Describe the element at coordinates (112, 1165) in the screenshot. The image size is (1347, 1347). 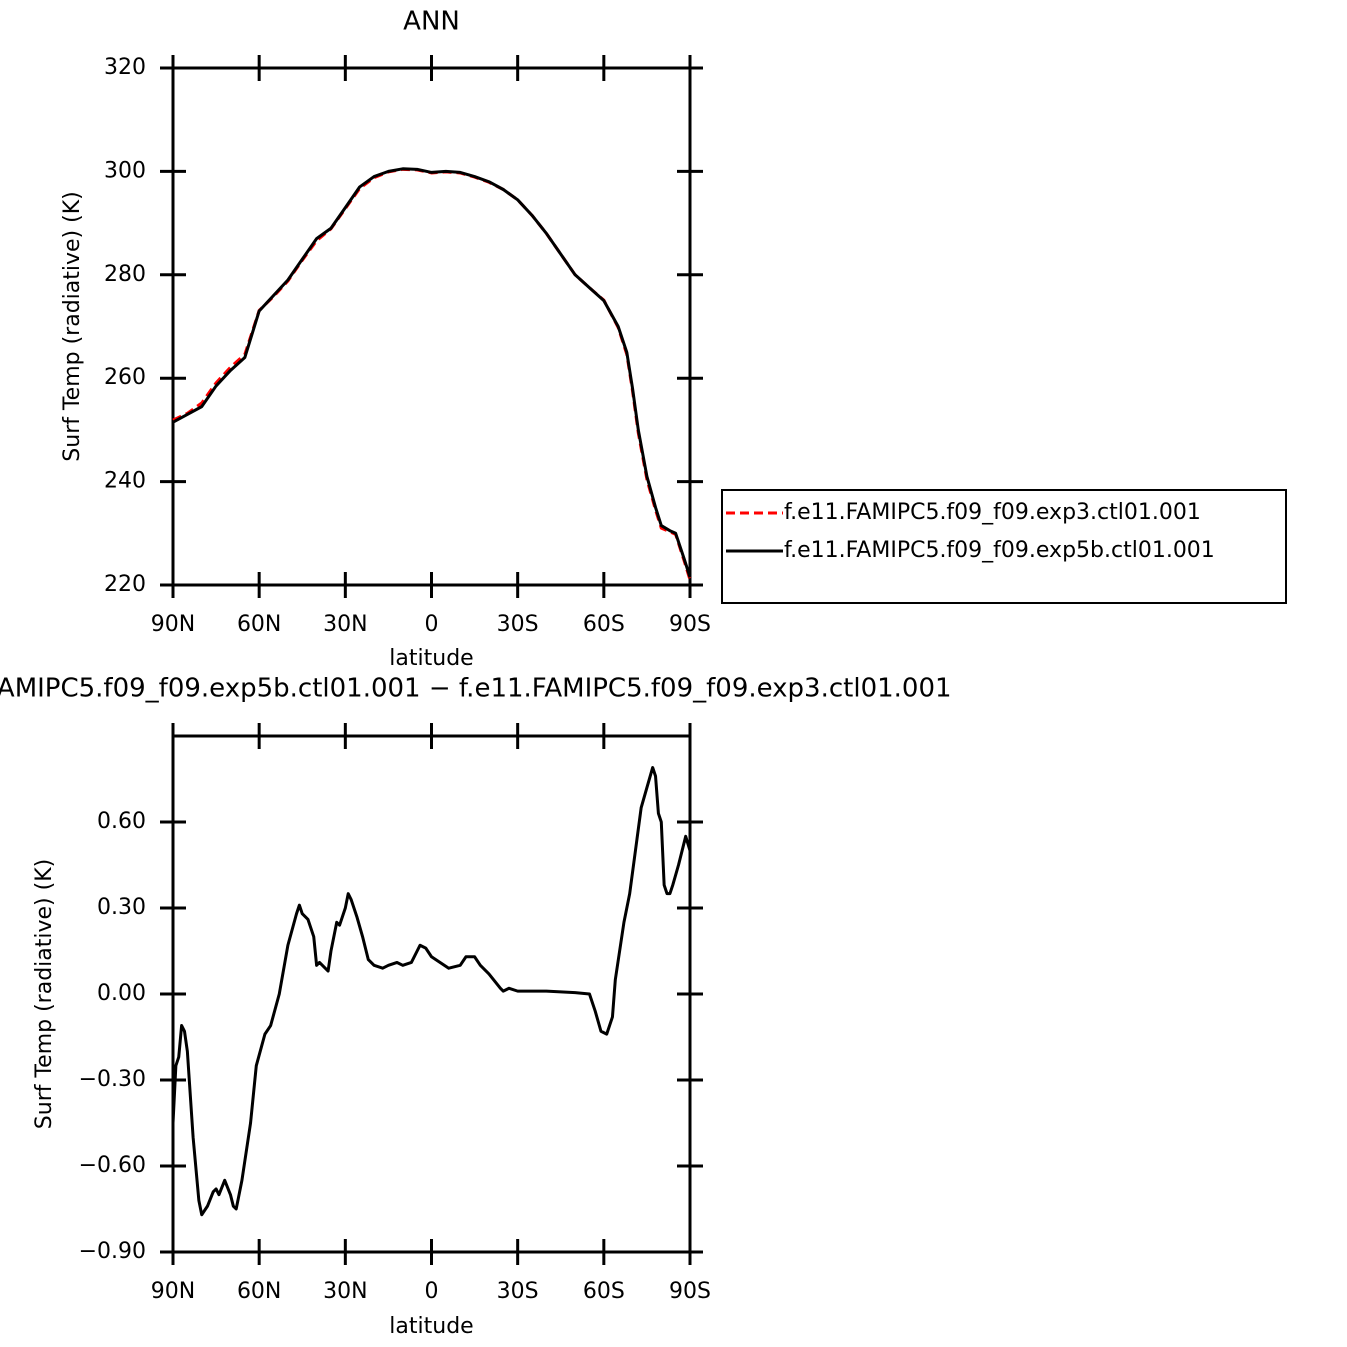
I see `y-tick-label: −0.60` at that location.